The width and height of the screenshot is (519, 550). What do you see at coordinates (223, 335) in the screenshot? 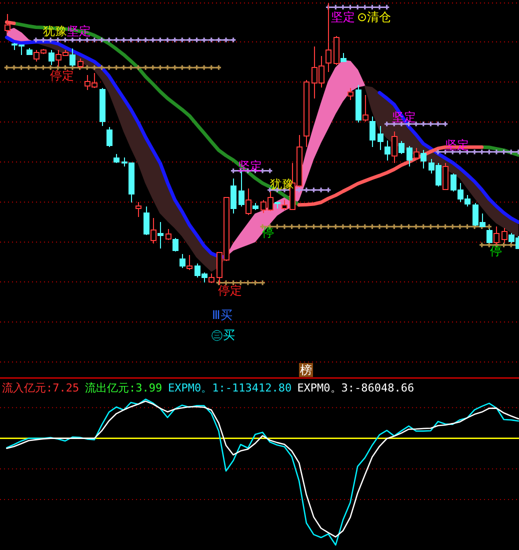
I see `text: ㊂买` at bounding box center [223, 335].